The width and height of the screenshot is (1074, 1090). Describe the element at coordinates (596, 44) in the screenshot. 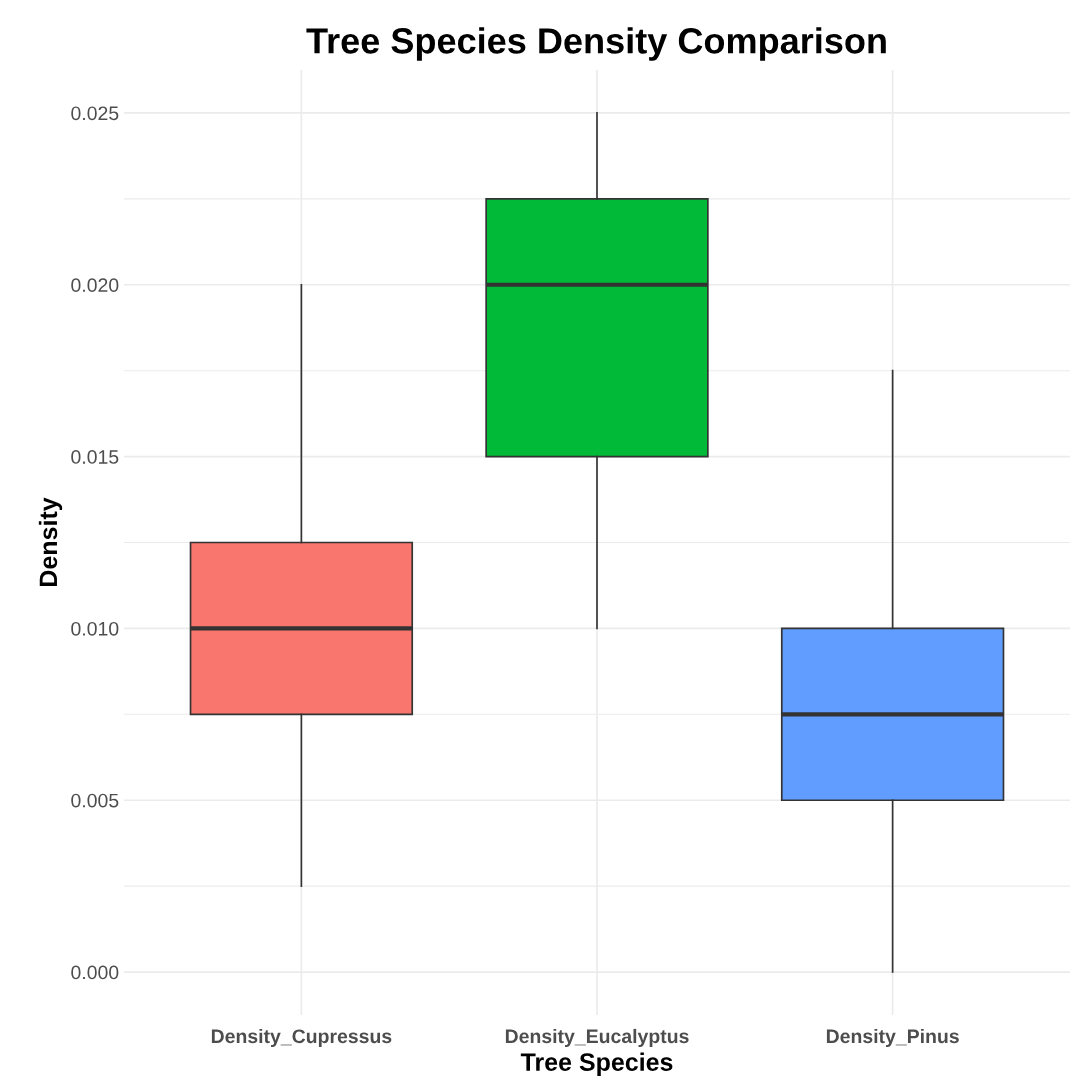

I see `chart-title: Tree Species Density Comparison` at that location.